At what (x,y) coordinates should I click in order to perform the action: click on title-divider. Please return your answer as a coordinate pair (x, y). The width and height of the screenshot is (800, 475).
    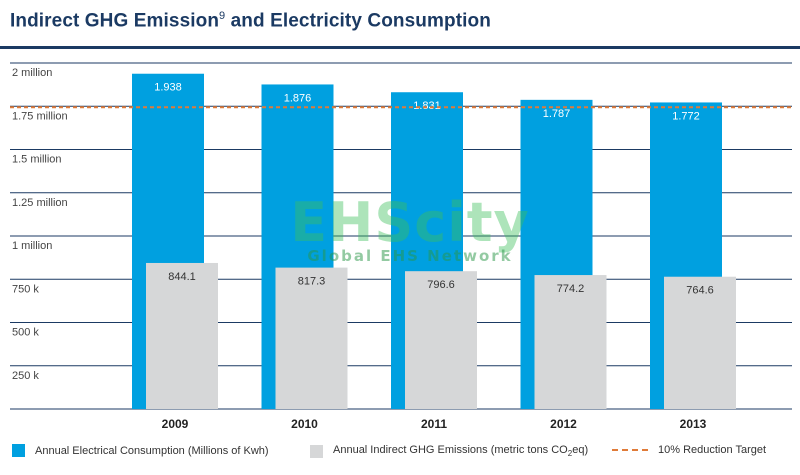
    Looking at the image, I should click on (400, 47).